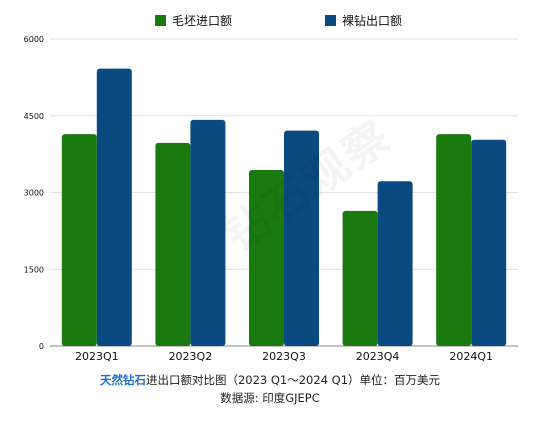 This screenshot has height=422, width=540. I want to click on x-category-label: 2024Q1, so click(471, 356).